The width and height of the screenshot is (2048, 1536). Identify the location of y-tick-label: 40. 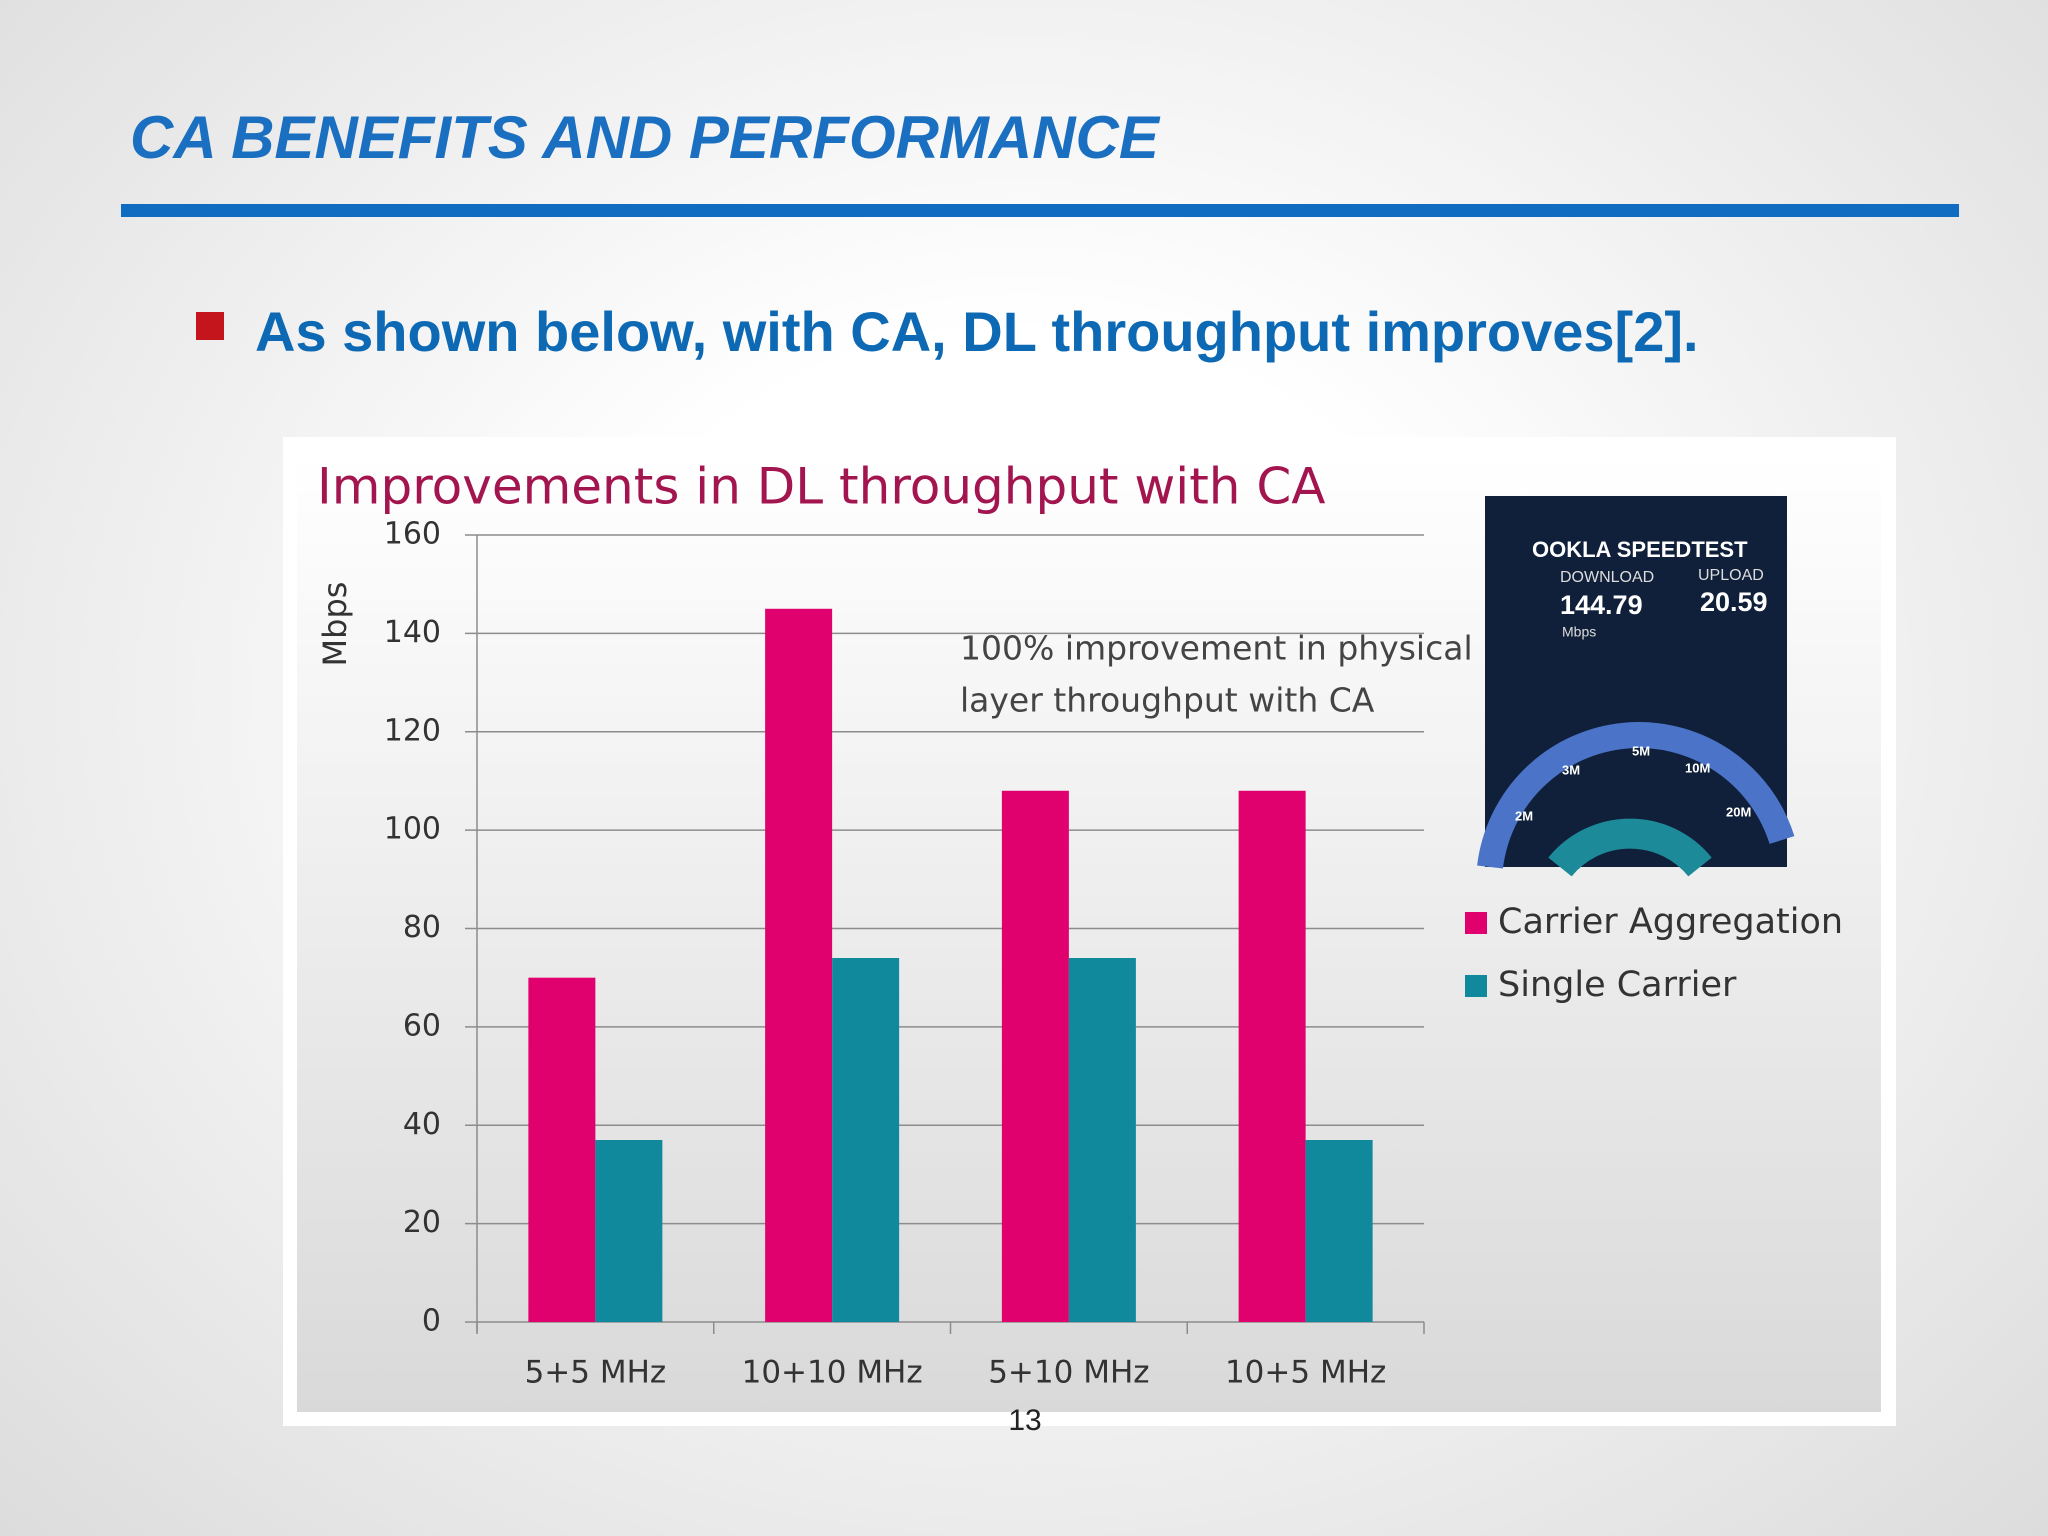
(422, 1124).